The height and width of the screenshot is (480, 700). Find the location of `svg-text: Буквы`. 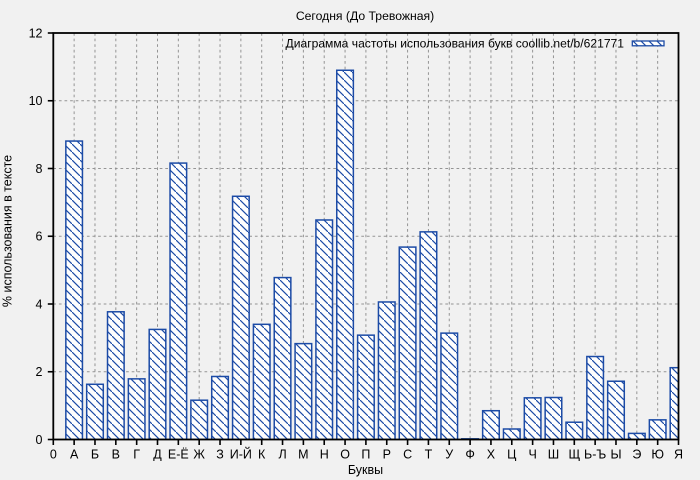

svg-text: Буквы is located at coordinates (365, 470).